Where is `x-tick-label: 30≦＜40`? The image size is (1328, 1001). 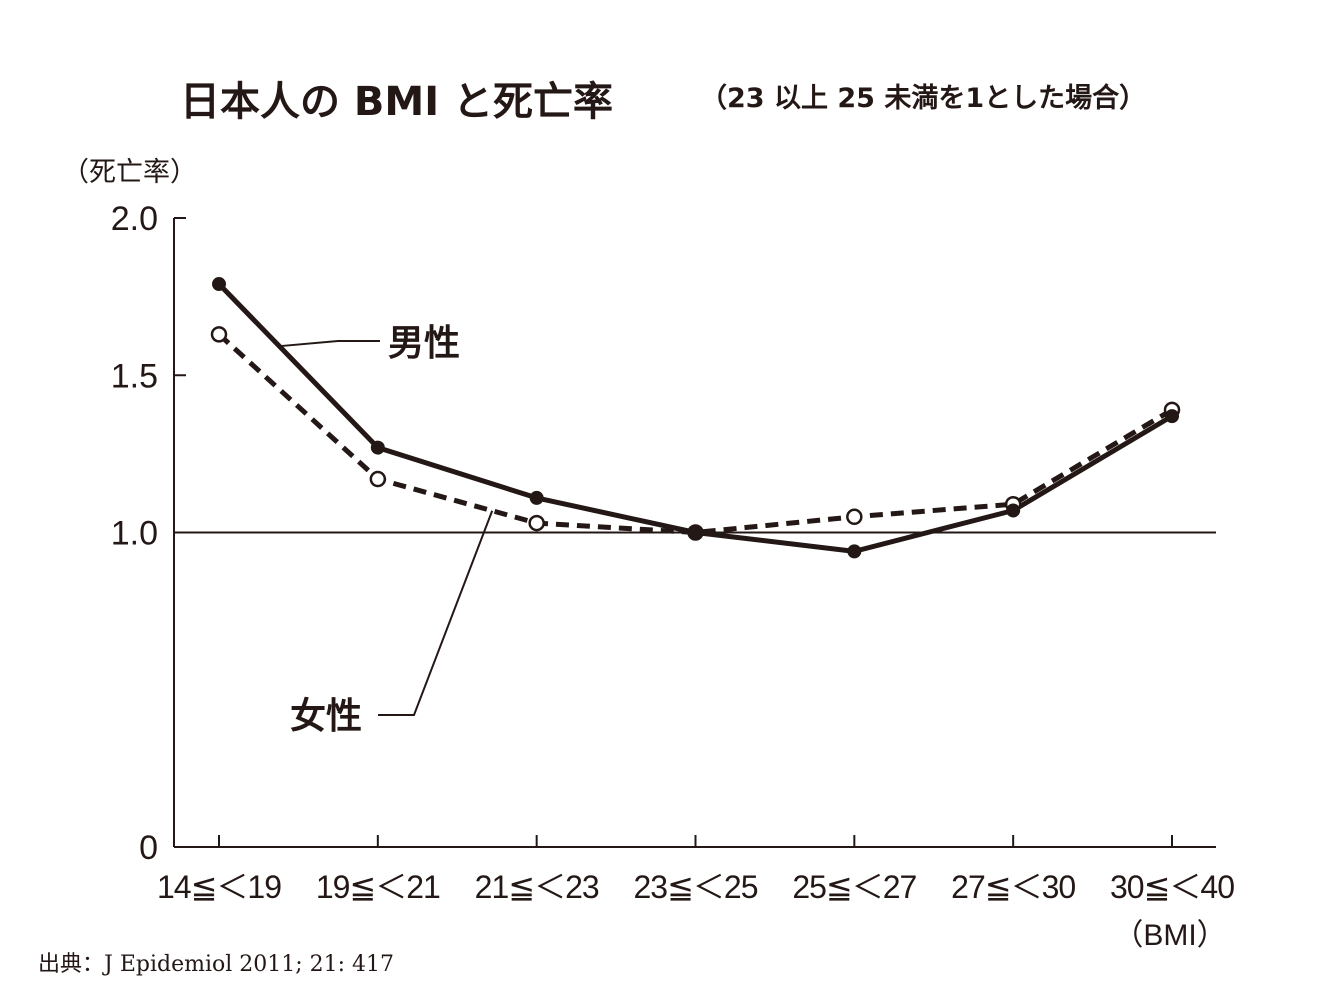
x-tick-label: 30≦＜40 is located at coordinates (1172, 887).